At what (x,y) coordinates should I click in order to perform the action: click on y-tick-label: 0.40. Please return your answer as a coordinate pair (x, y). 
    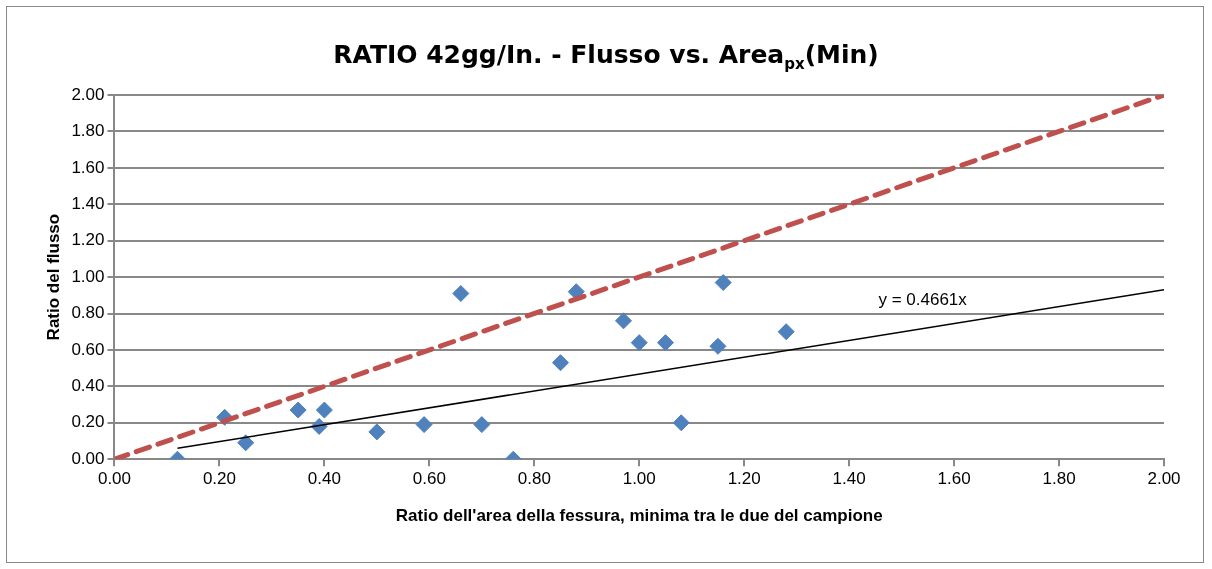
    Looking at the image, I should click on (88, 386).